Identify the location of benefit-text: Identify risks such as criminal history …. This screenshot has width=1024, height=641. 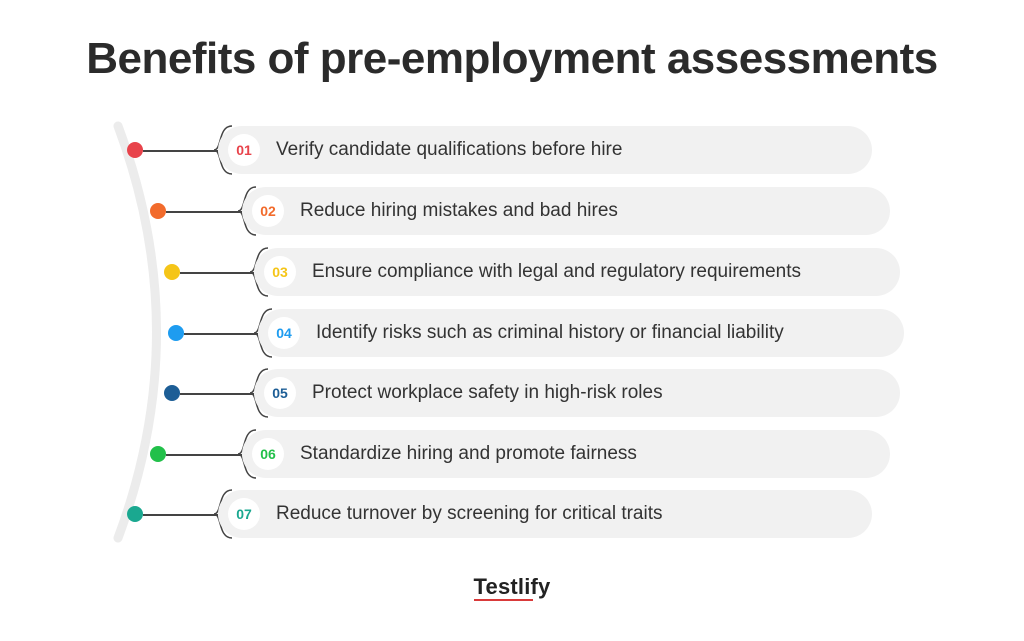
(550, 332).